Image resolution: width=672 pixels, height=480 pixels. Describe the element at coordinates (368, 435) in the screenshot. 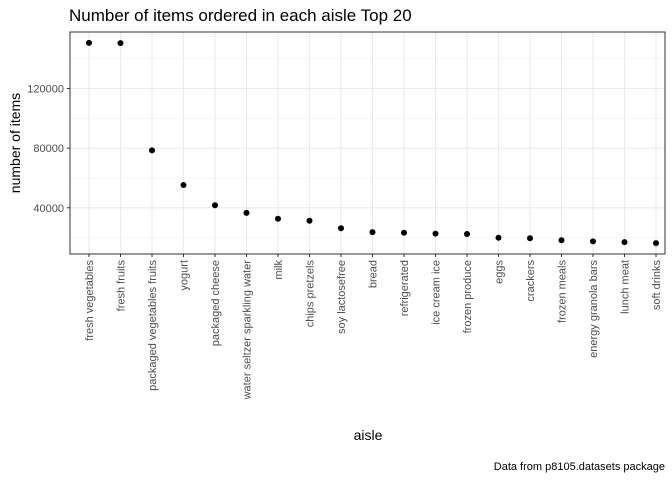

I see `x-axis-title: aisle` at that location.